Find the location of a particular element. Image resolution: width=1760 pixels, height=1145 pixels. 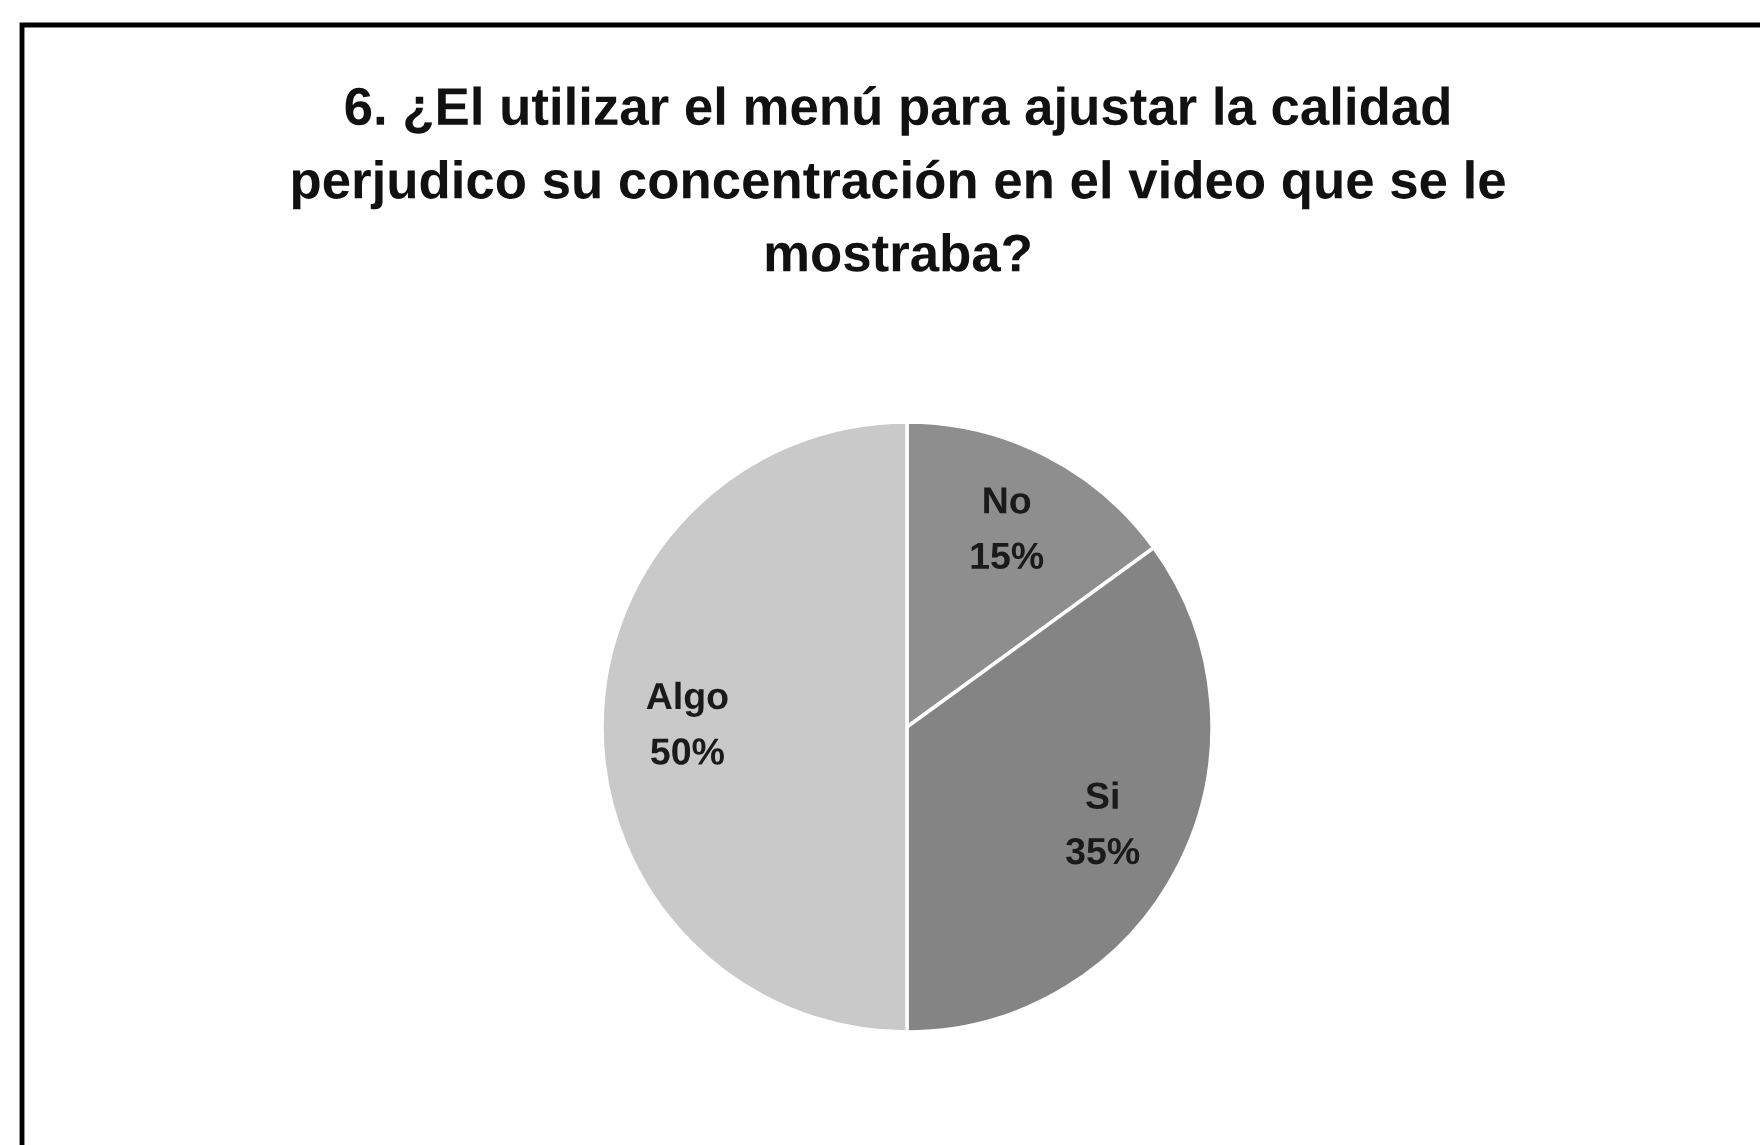

data-label: 50% is located at coordinates (687, 751).